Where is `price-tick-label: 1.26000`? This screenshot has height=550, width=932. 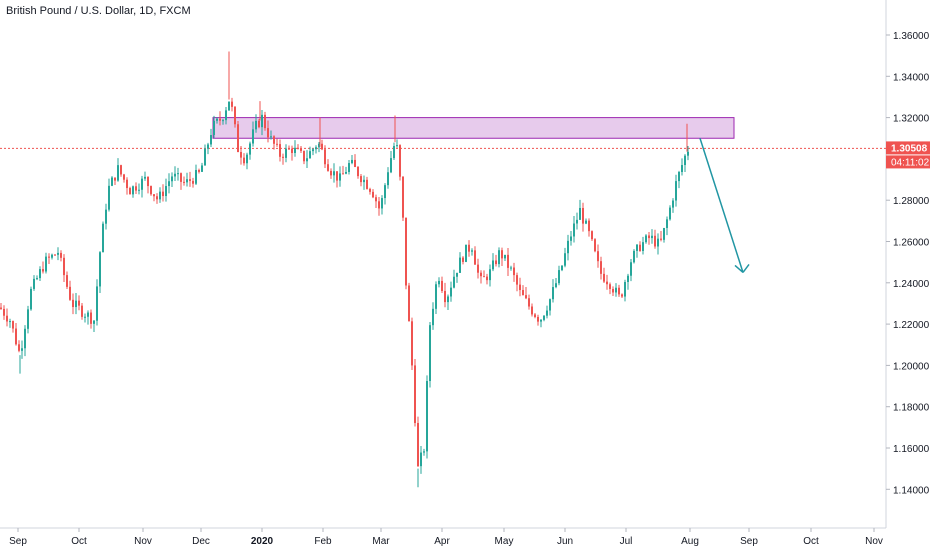 price-tick-label: 1.26000 is located at coordinates (911, 243).